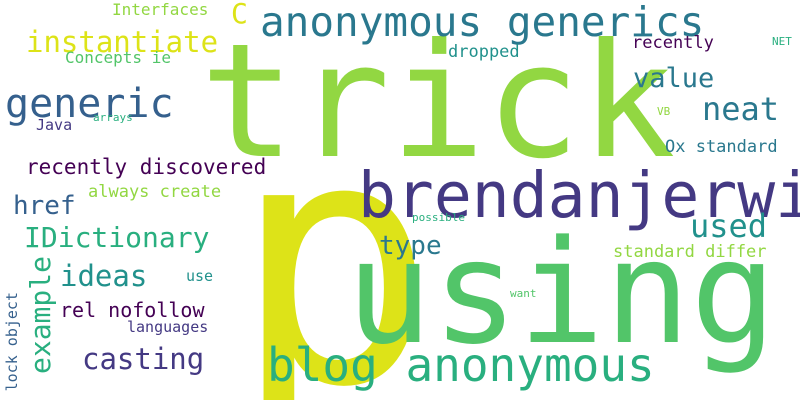 This screenshot has height=400, width=800. What do you see at coordinates (410, 246) in the screenshot?
I see `word-type: type` at bounding box center [410, 246].